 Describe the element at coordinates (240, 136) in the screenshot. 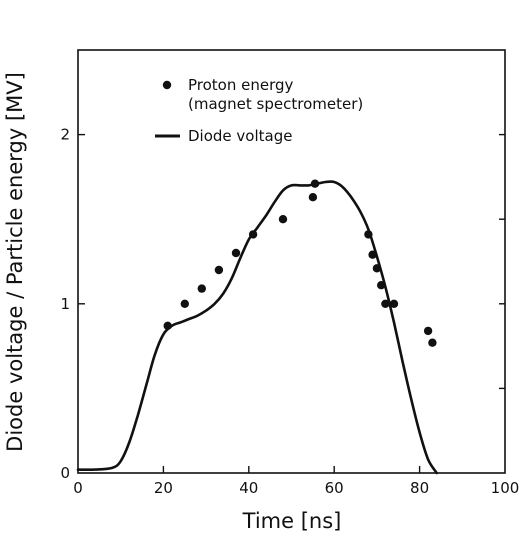

I see `legend-label-diode: Diode voltage` at that location.